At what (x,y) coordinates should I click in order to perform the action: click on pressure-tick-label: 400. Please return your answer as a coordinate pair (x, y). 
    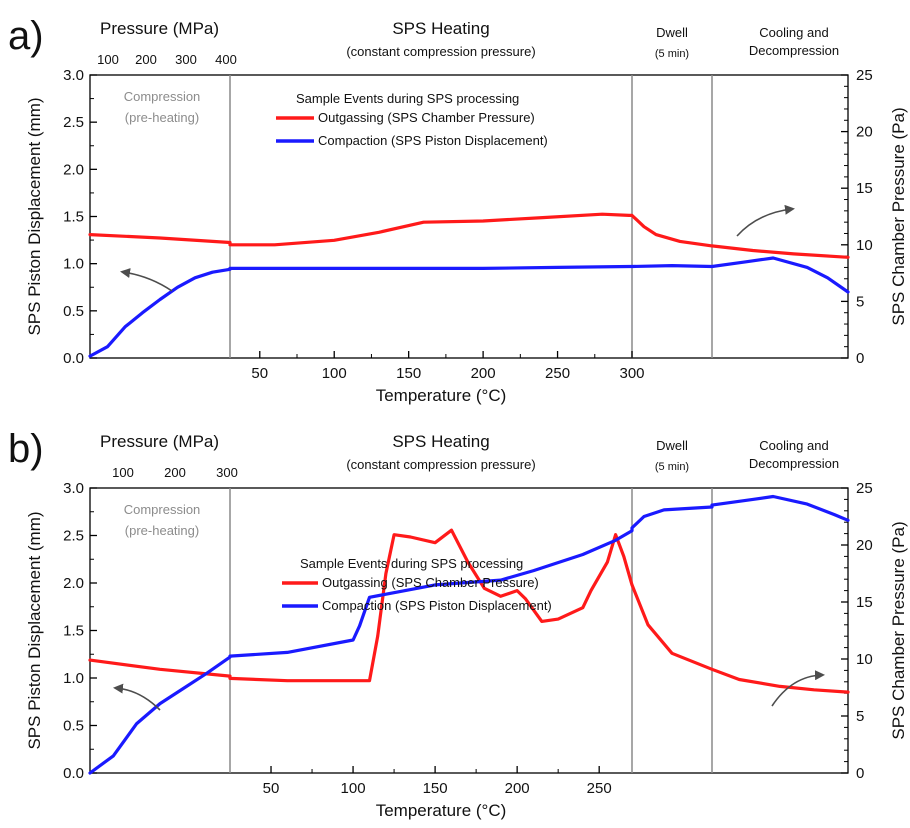
    Looking at the image, I should click on (226, 59).